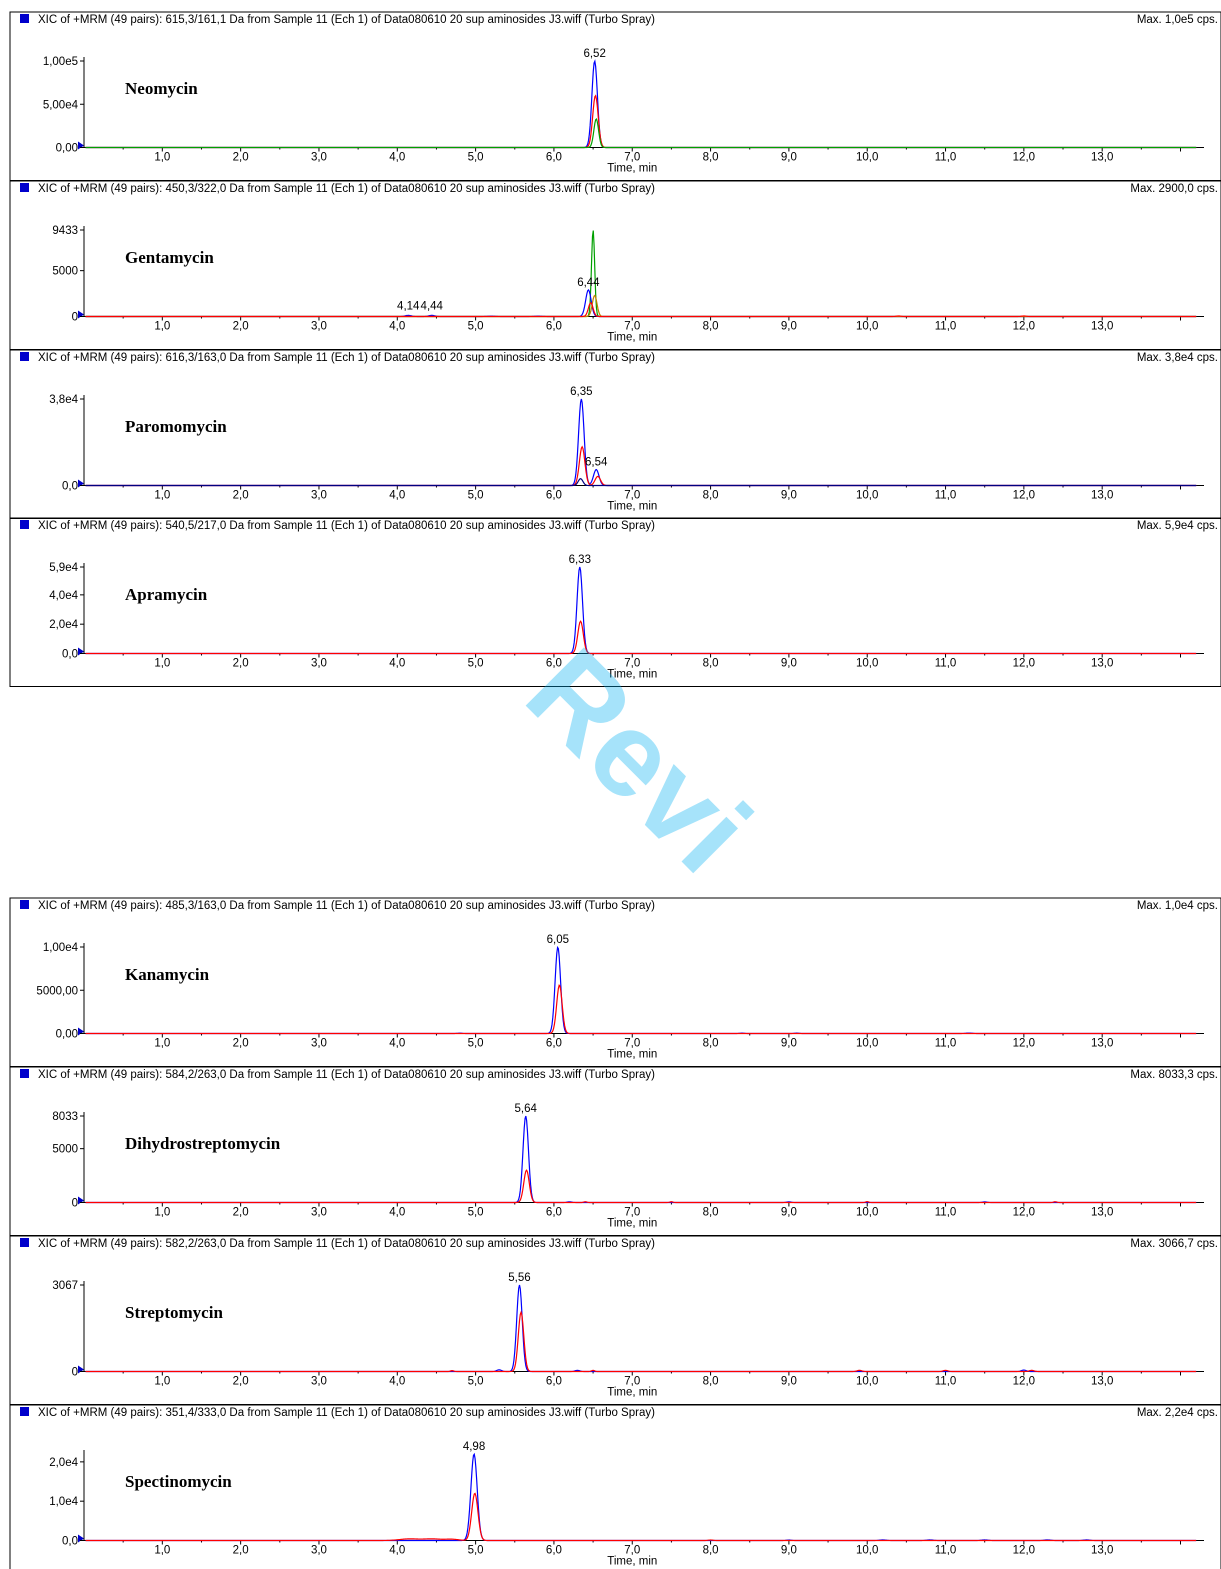  What do you see at coordinates (594, 54) in the screenshot?
I see `peak-label: 6,52` at bounding box center [594, 54].